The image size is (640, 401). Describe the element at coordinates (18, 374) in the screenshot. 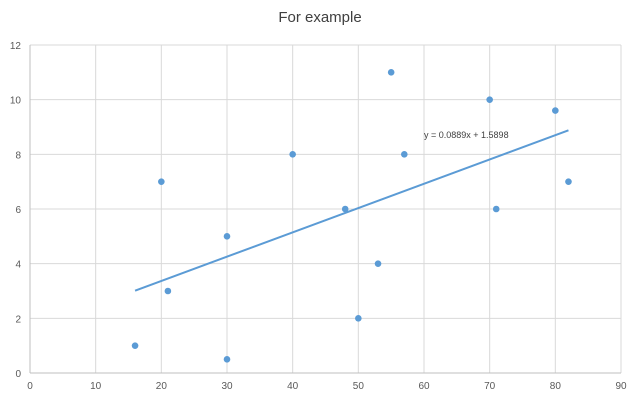

I see `y-tick-label: 0` at that location.